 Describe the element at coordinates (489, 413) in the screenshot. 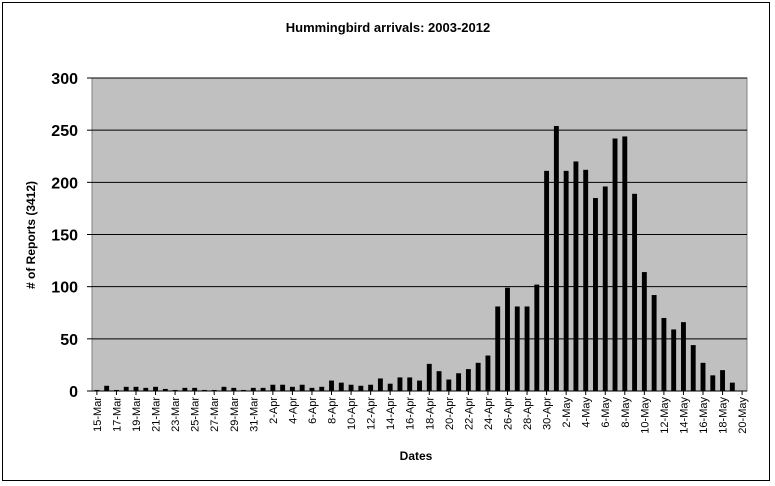

I see `x-tick-label: 24-Apr` at that location.